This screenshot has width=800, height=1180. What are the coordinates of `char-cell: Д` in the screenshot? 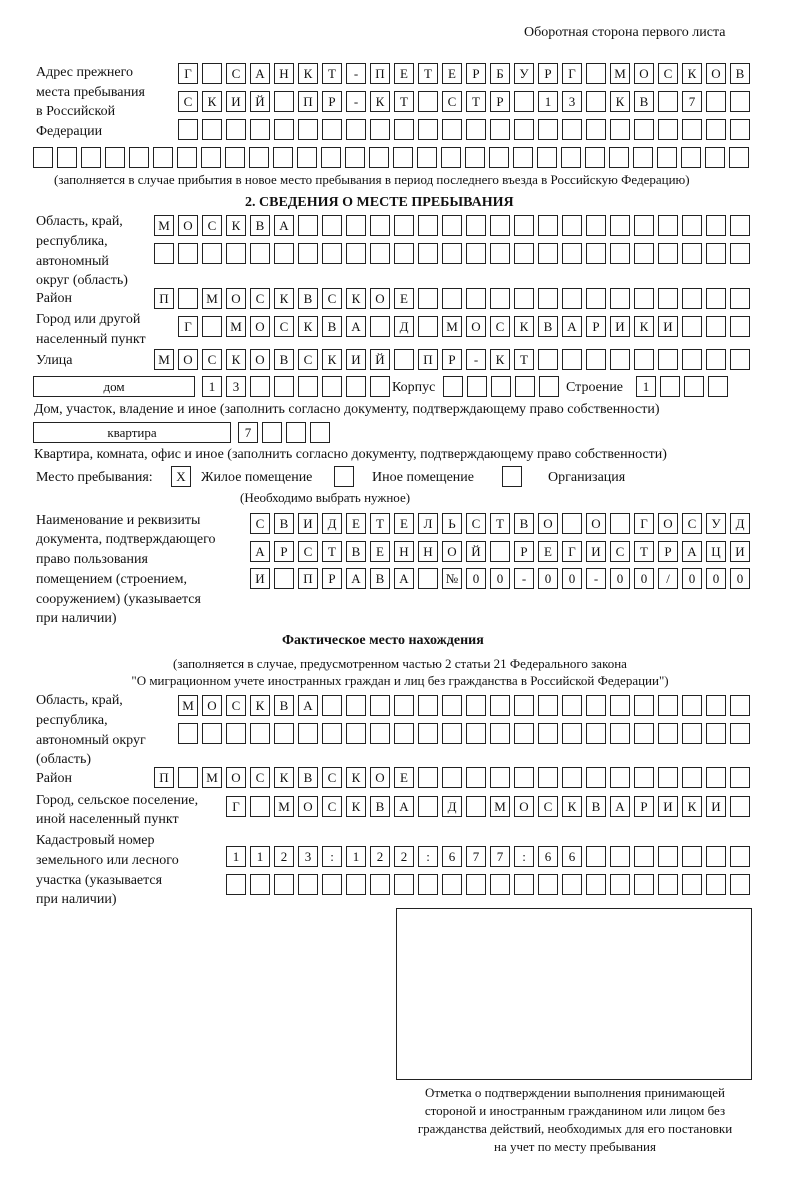 It's located at (332, 523).